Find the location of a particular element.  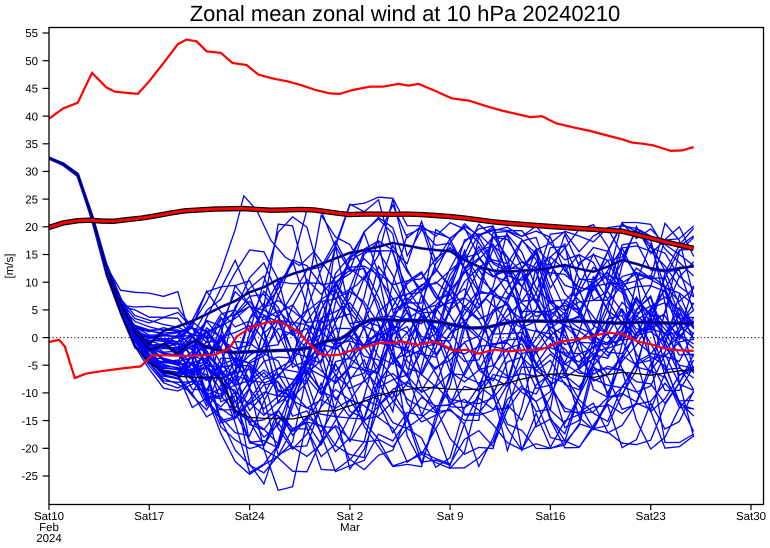

svg-text: 0 is located at coordinates (35, 339).